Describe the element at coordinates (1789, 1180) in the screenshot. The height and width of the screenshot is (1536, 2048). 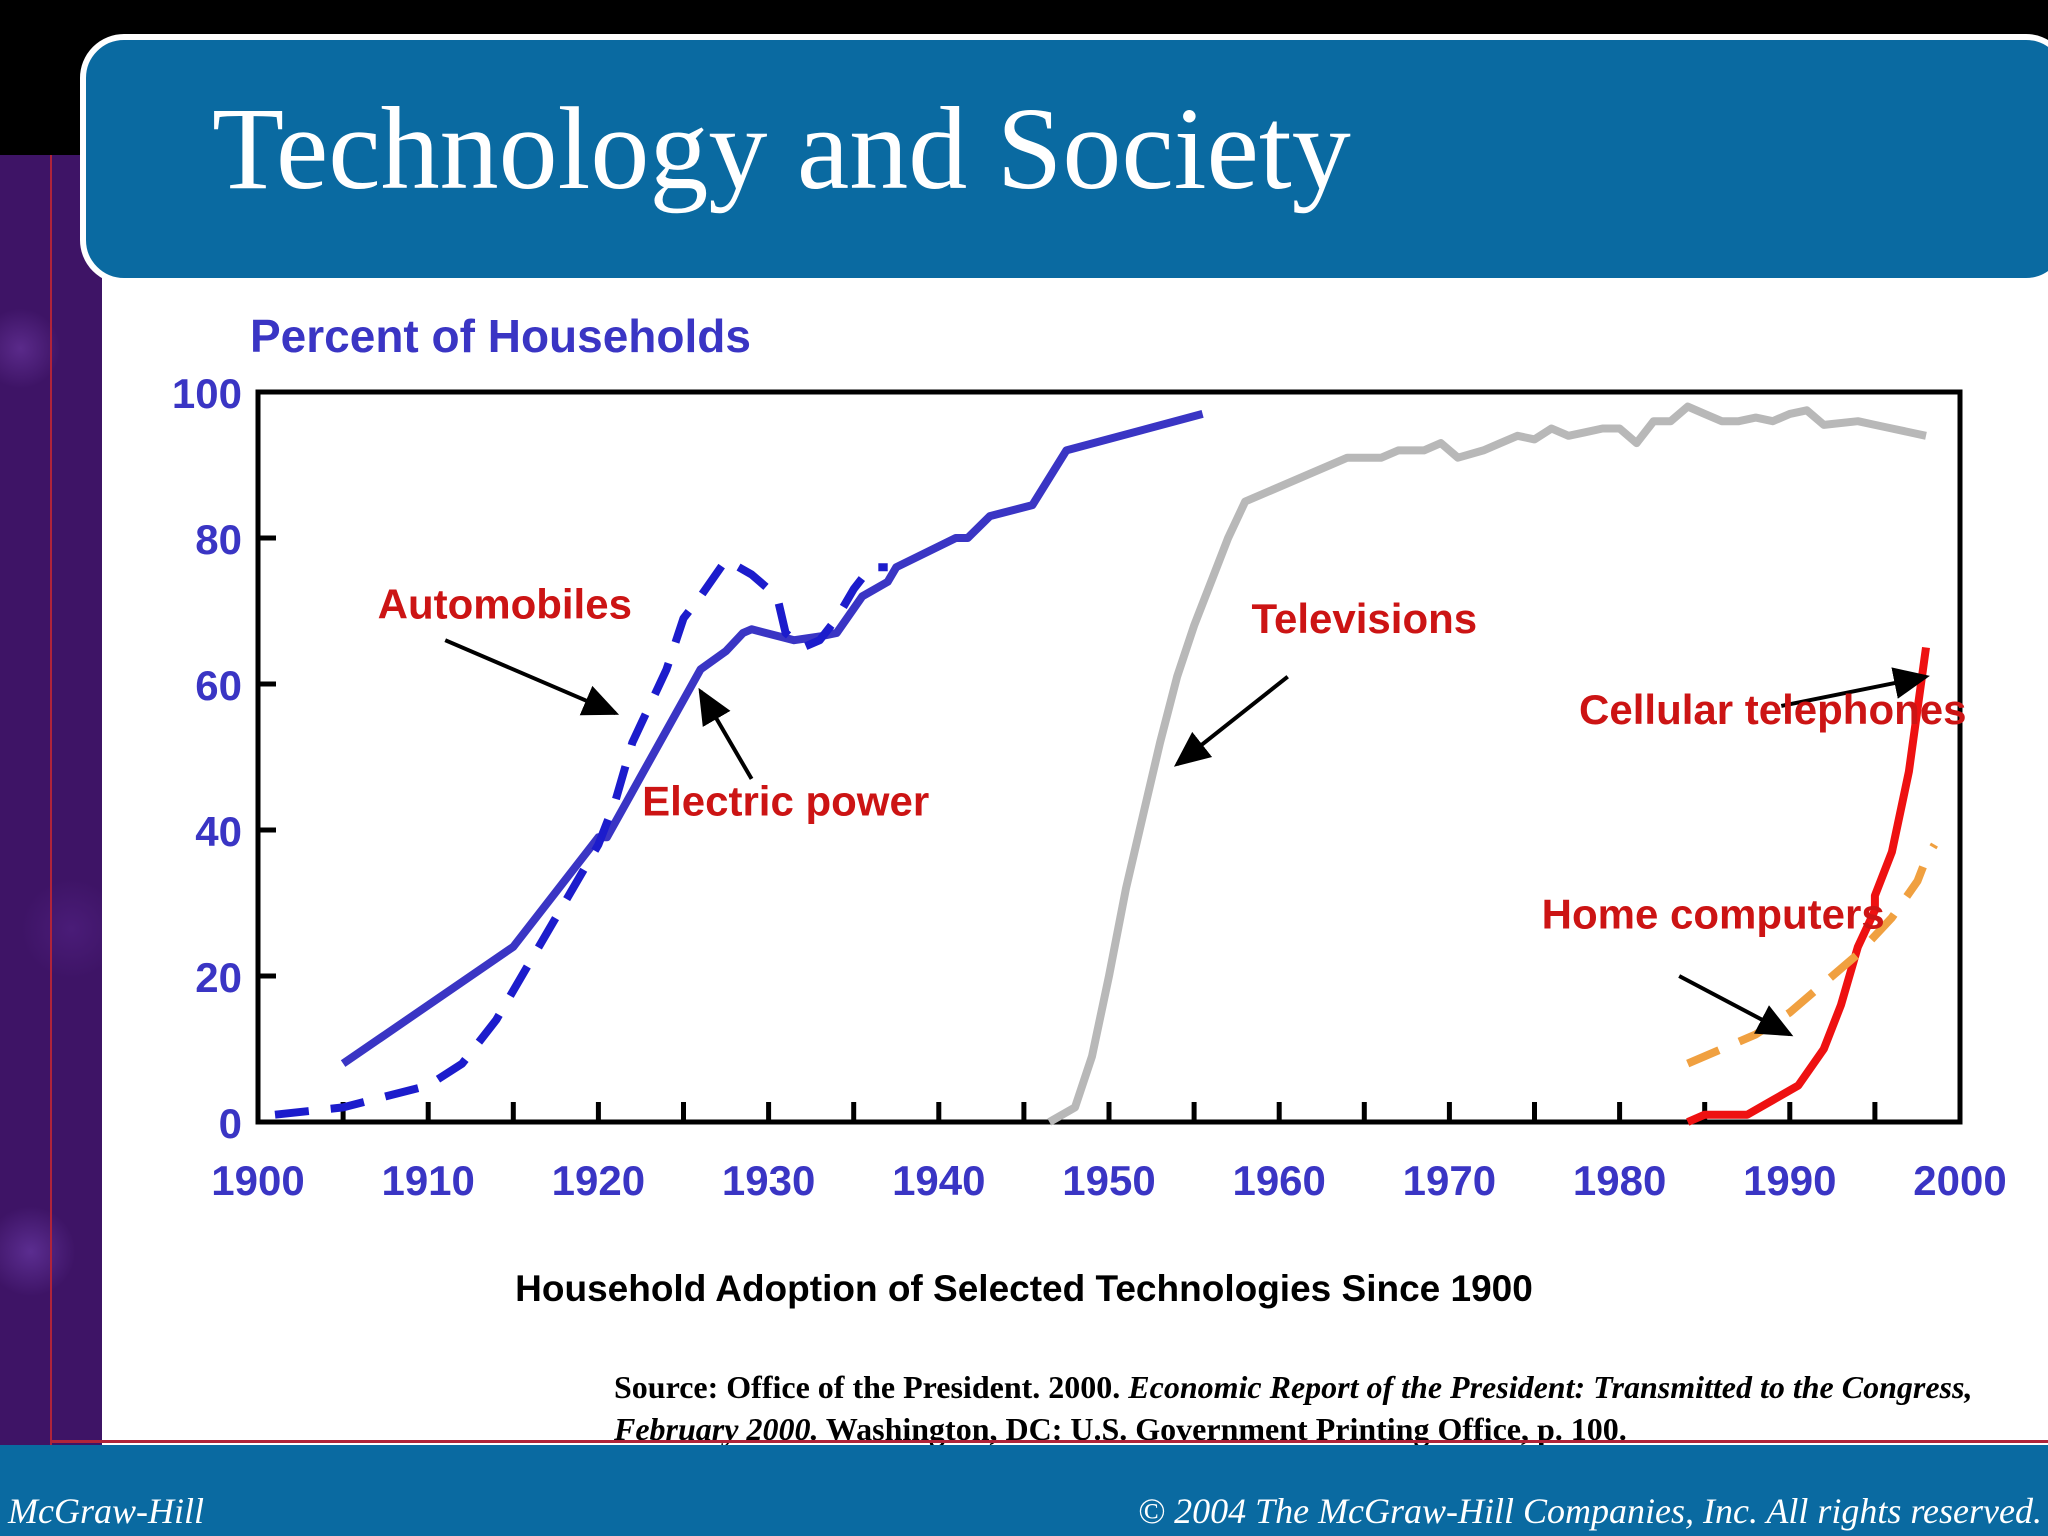
I see `x-tick-label-1990: 1990` at that location.